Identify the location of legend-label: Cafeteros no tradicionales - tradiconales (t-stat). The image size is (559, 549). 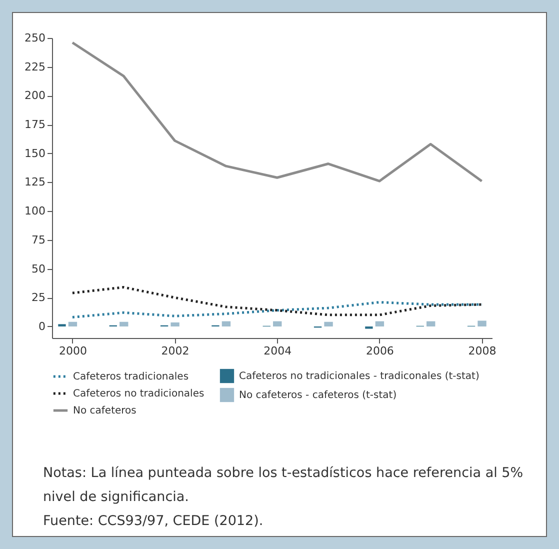
(359, 376).